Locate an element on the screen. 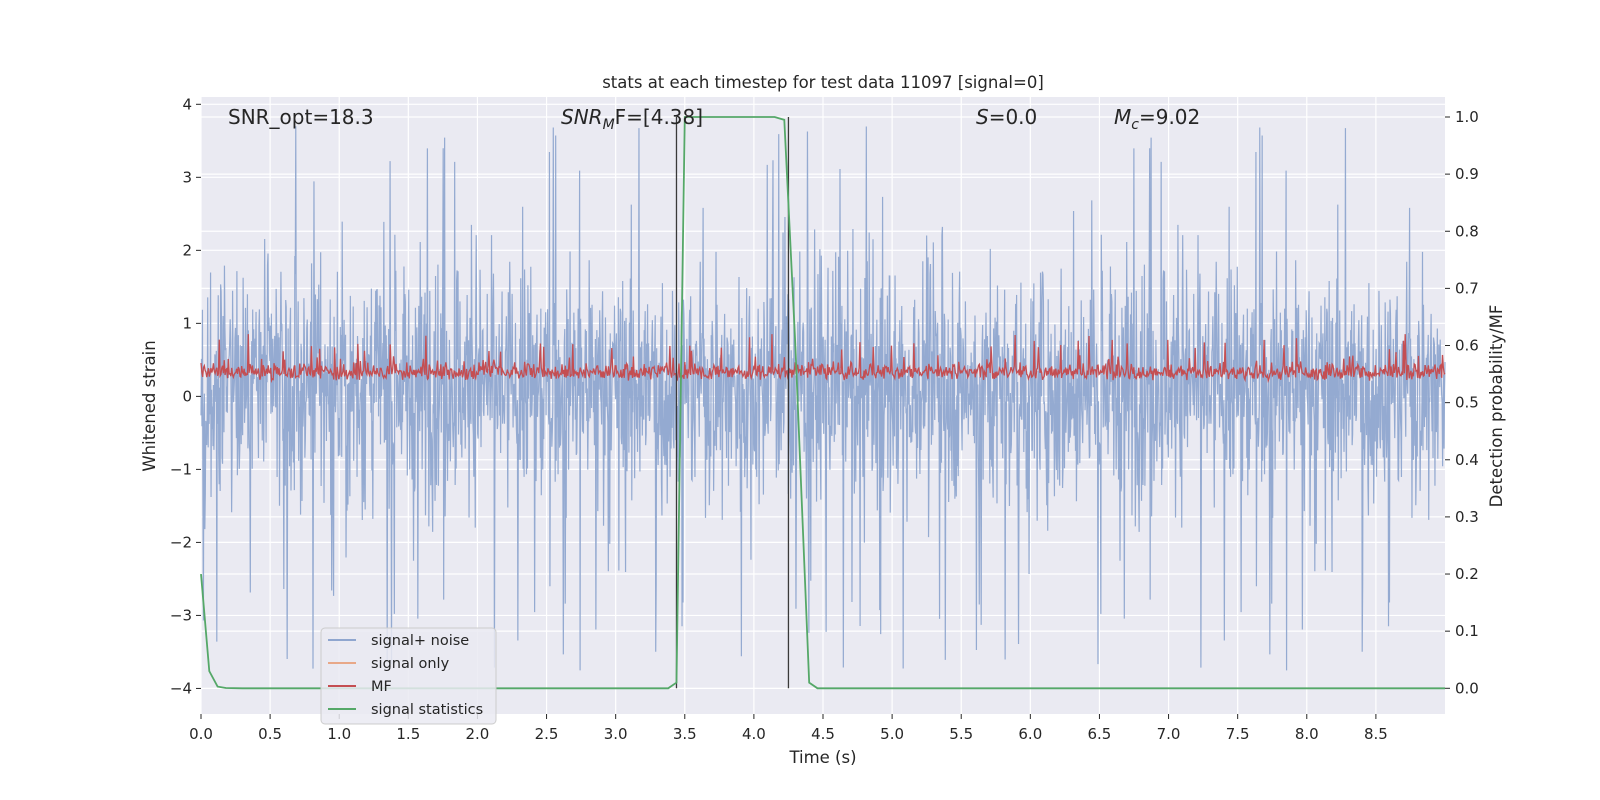  y-tick-label: 4 is located at coordinates (187, 104).